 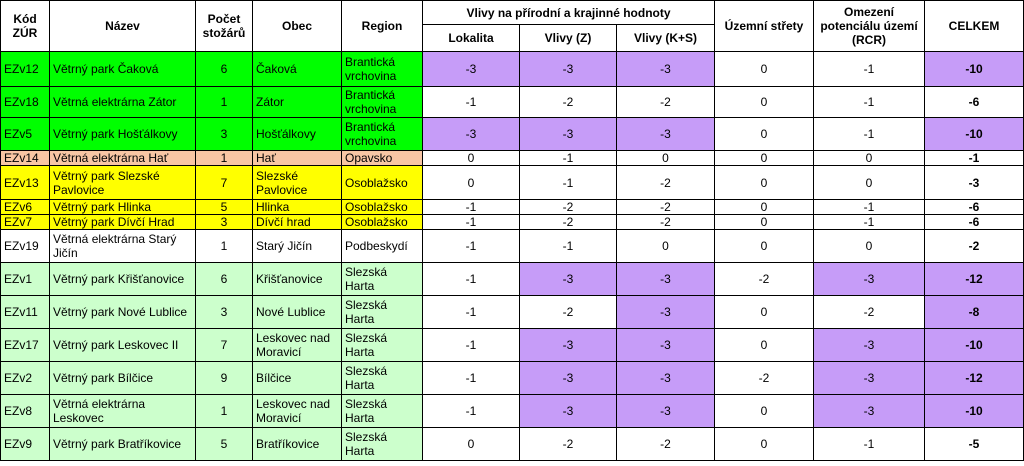 I want to click on cell-nazev: Větrný park Slezské Pavlovice, so click(x=122, y=182).